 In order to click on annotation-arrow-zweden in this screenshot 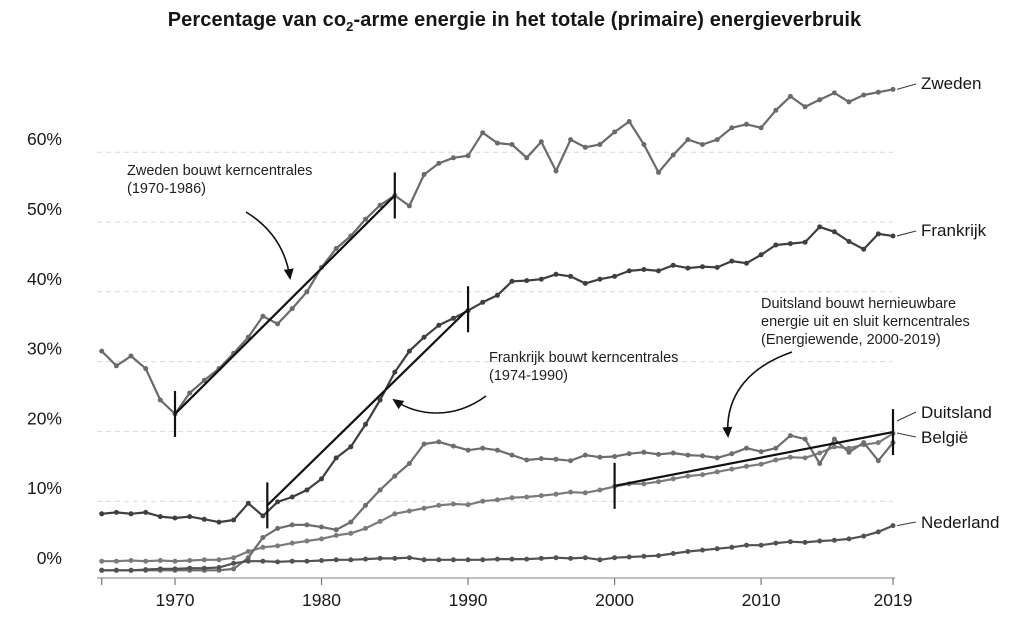, I will do `click(269, 245)`.